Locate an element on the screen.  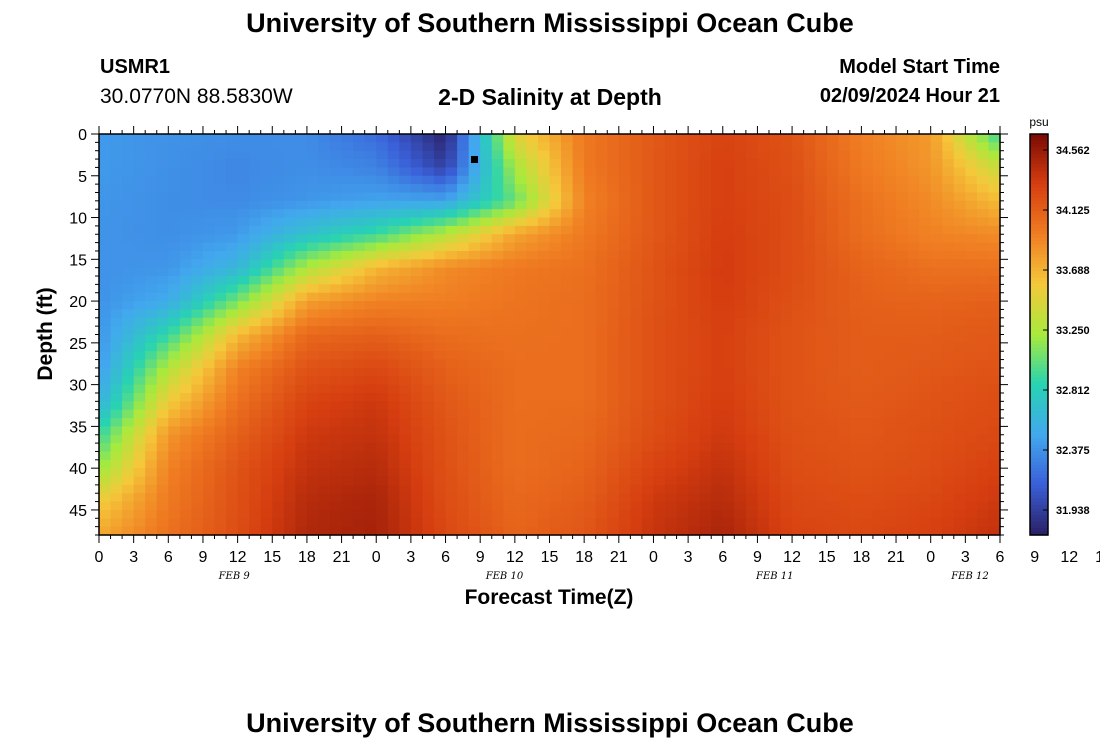
x-tick-label: 0 is located at coordinates (930, 557).